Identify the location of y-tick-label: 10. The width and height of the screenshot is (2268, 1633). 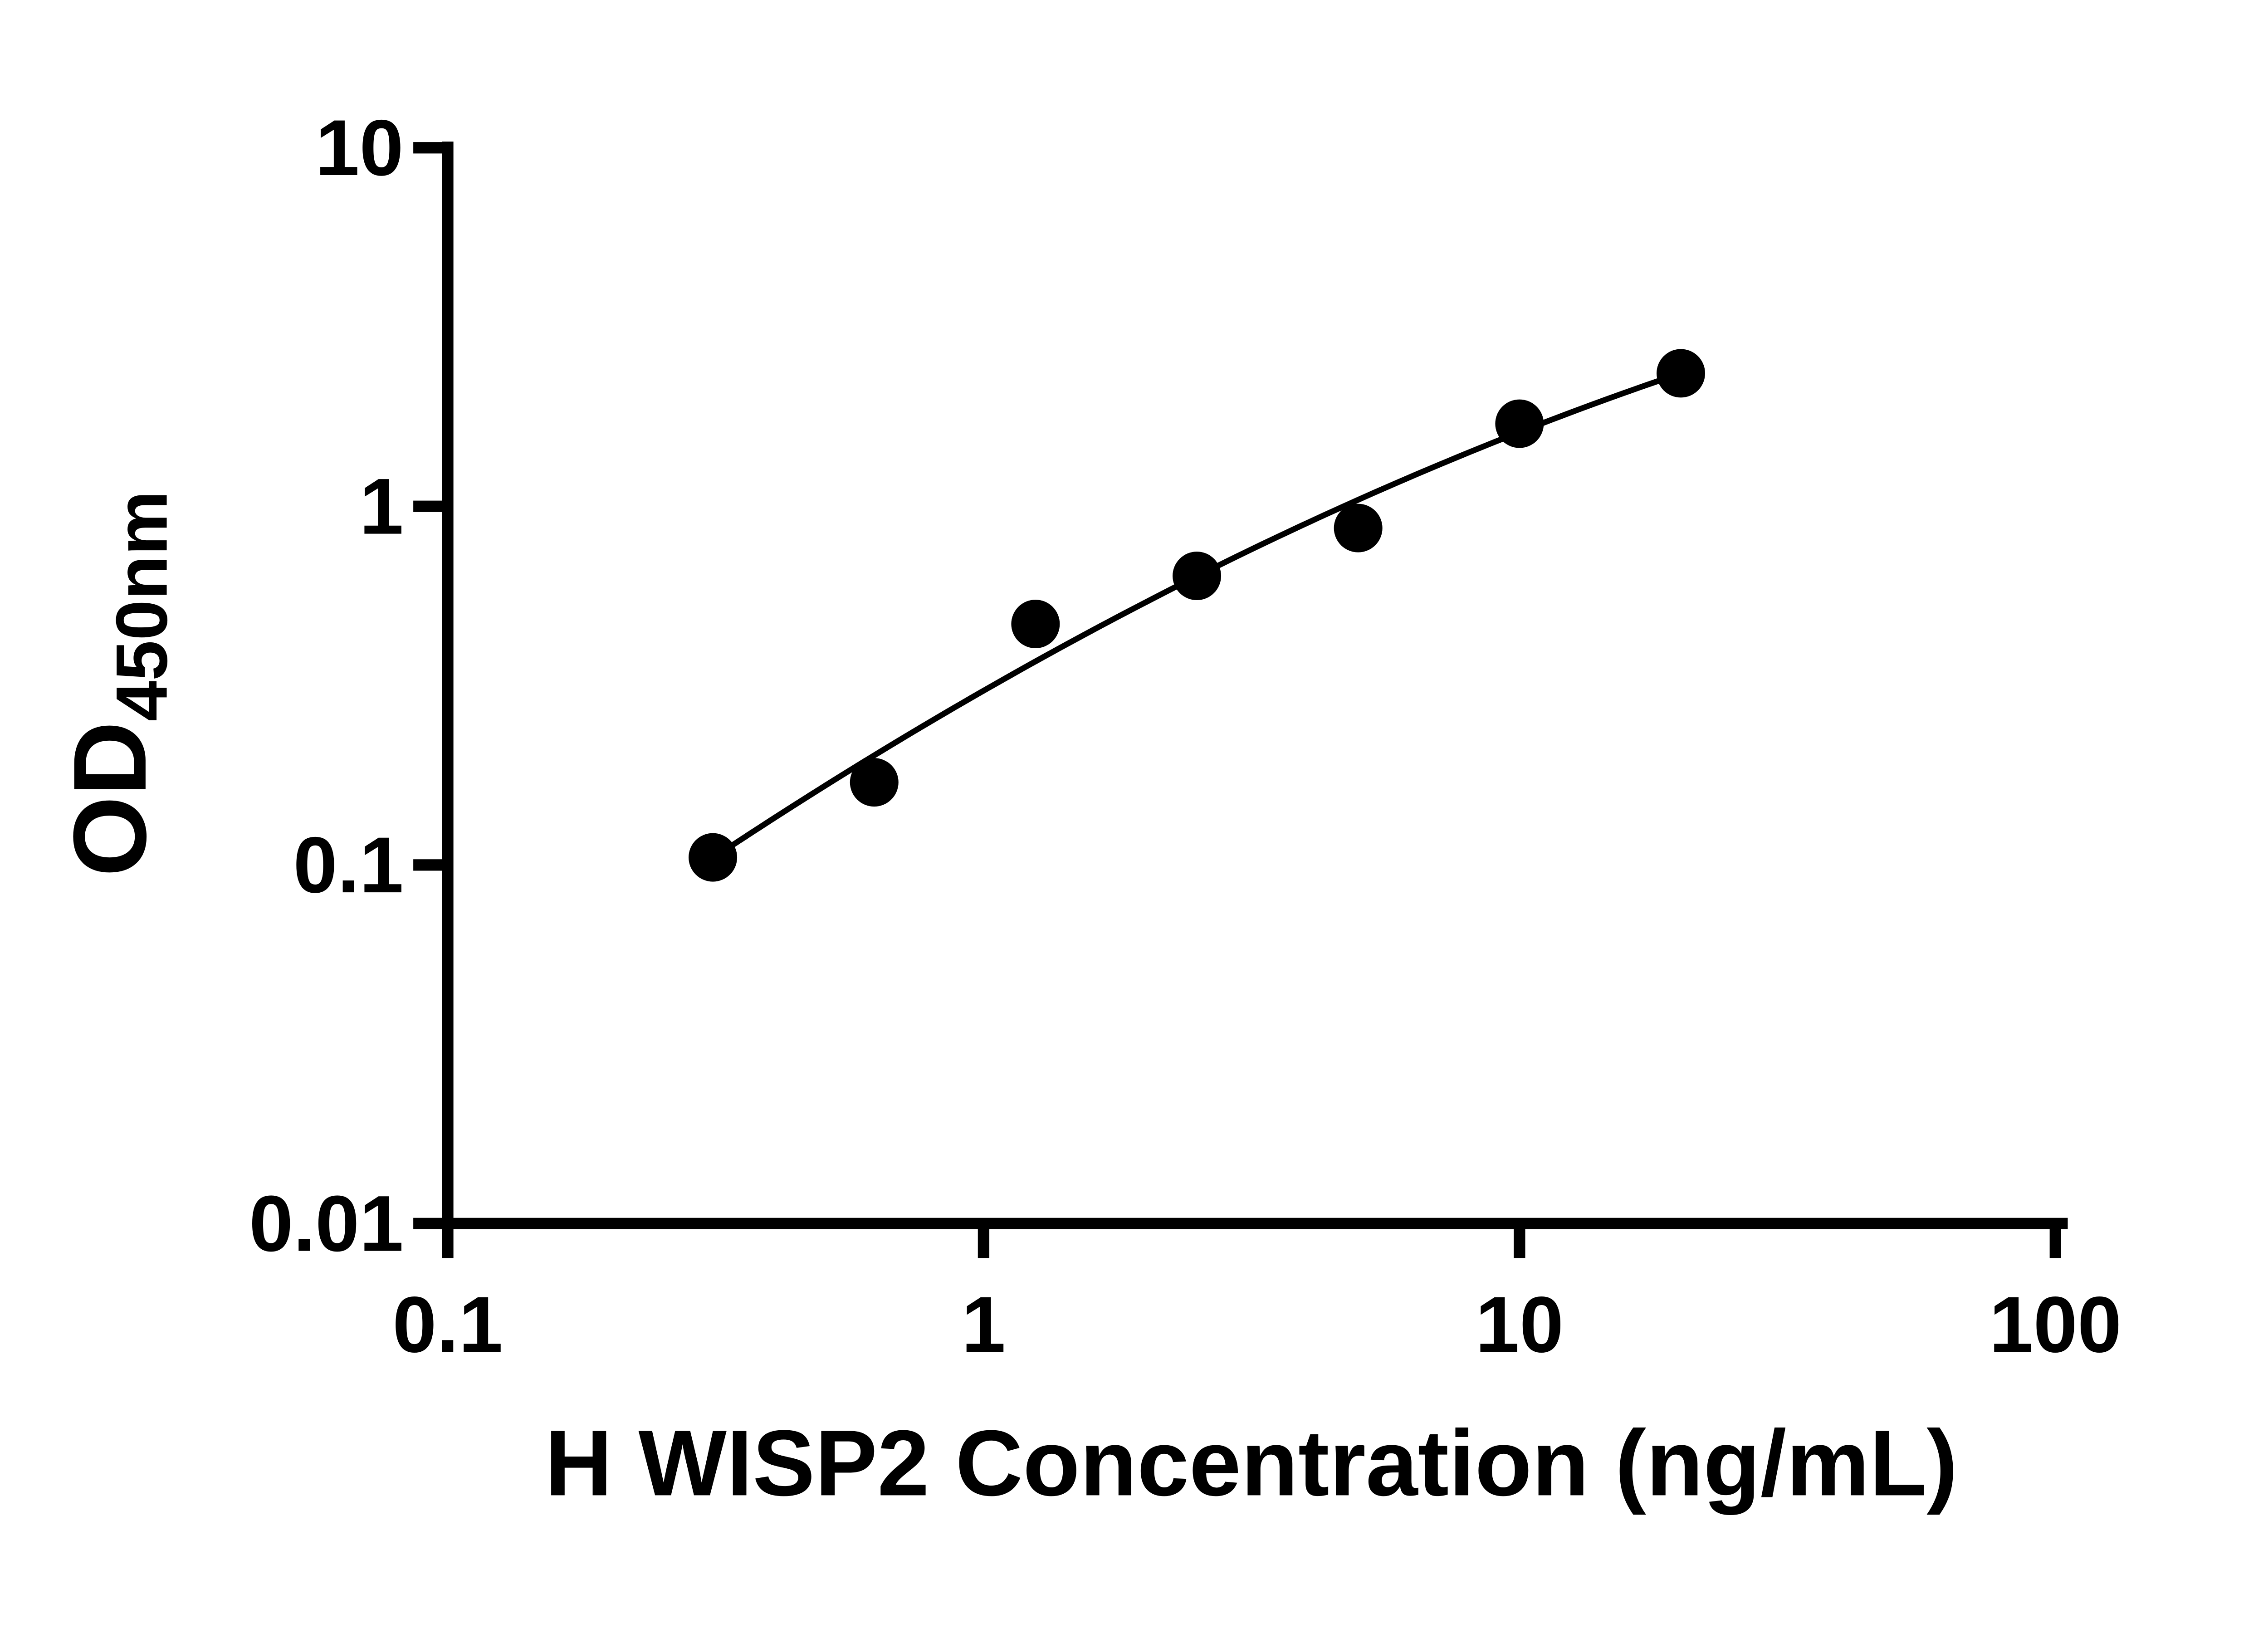
(360, 148).